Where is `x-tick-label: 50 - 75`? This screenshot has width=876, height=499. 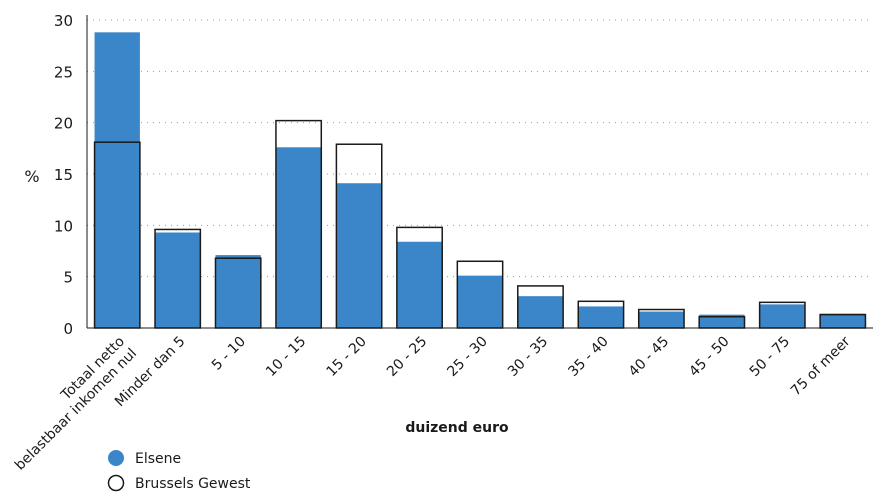
x-tick-label: 50 - 75 is located at coordinates (770, 357).